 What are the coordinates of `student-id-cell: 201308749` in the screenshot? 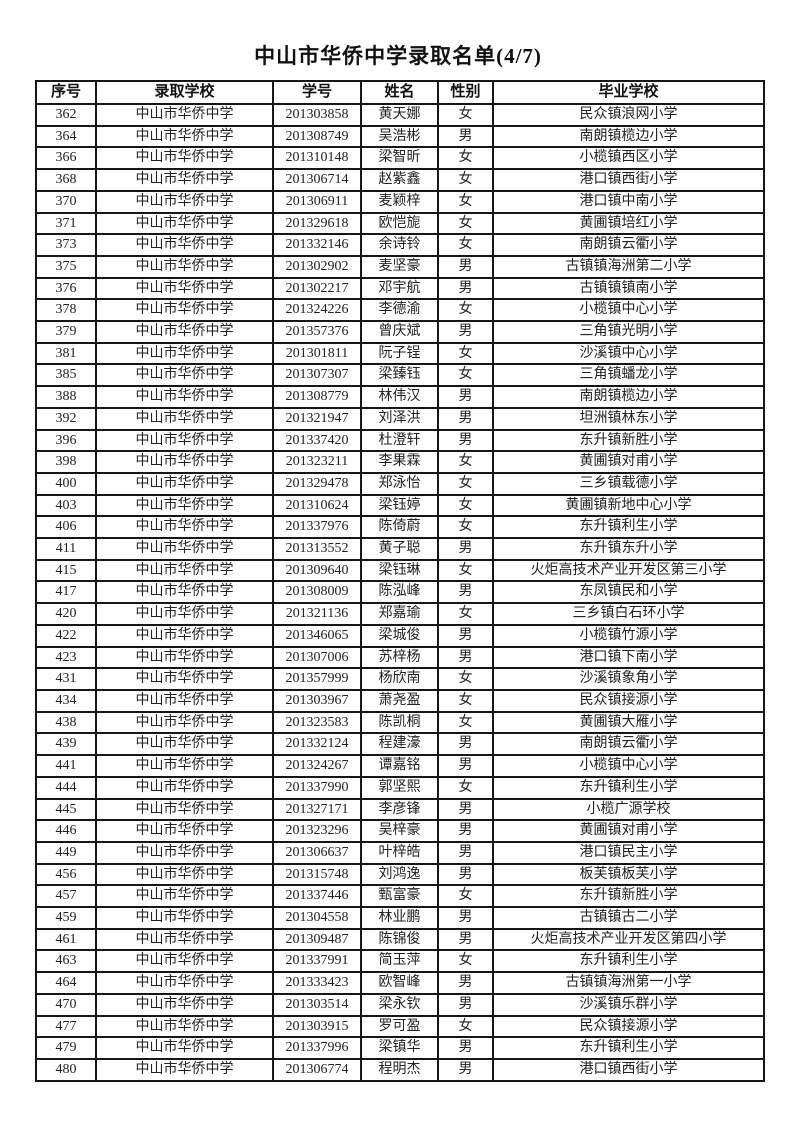 It's located at (317, 136).